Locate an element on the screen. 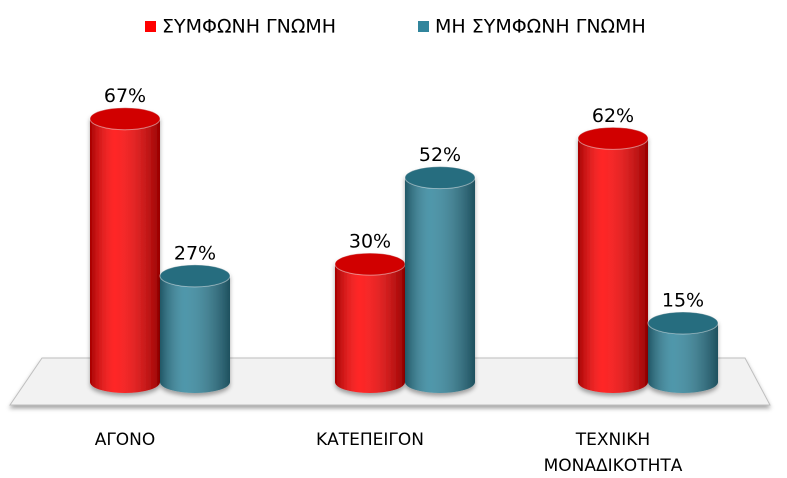 The width and height of the screenshot is (787, 478). legend-label: ΜΗ ΣΥΜΦΩΝΗ ΓΝΩΜΗ is located at coordinates (540, 27).